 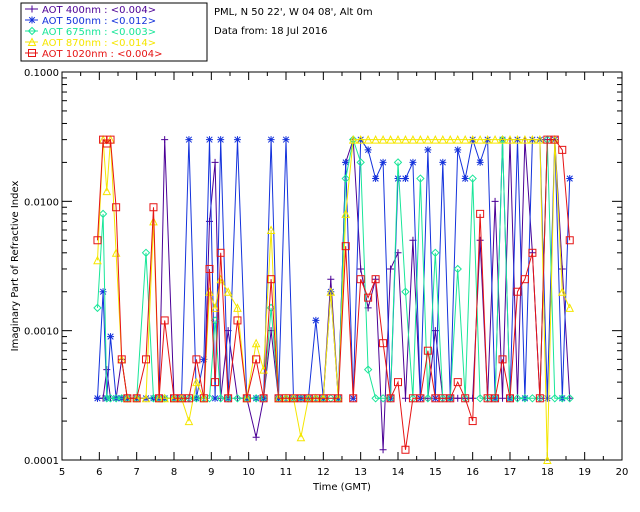 What do you see at coordinates (41, 202) in the screenshot?
I see `y-tick-label: 0.0100` at bounding box center [41, 202].